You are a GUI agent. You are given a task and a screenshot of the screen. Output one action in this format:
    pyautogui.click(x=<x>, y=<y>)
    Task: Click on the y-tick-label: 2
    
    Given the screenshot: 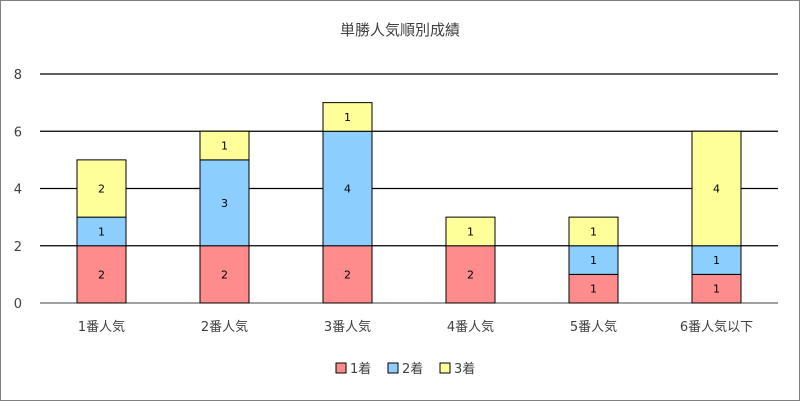 What is the action you would take?
    pyautogui.click(x=18, y=247)
    